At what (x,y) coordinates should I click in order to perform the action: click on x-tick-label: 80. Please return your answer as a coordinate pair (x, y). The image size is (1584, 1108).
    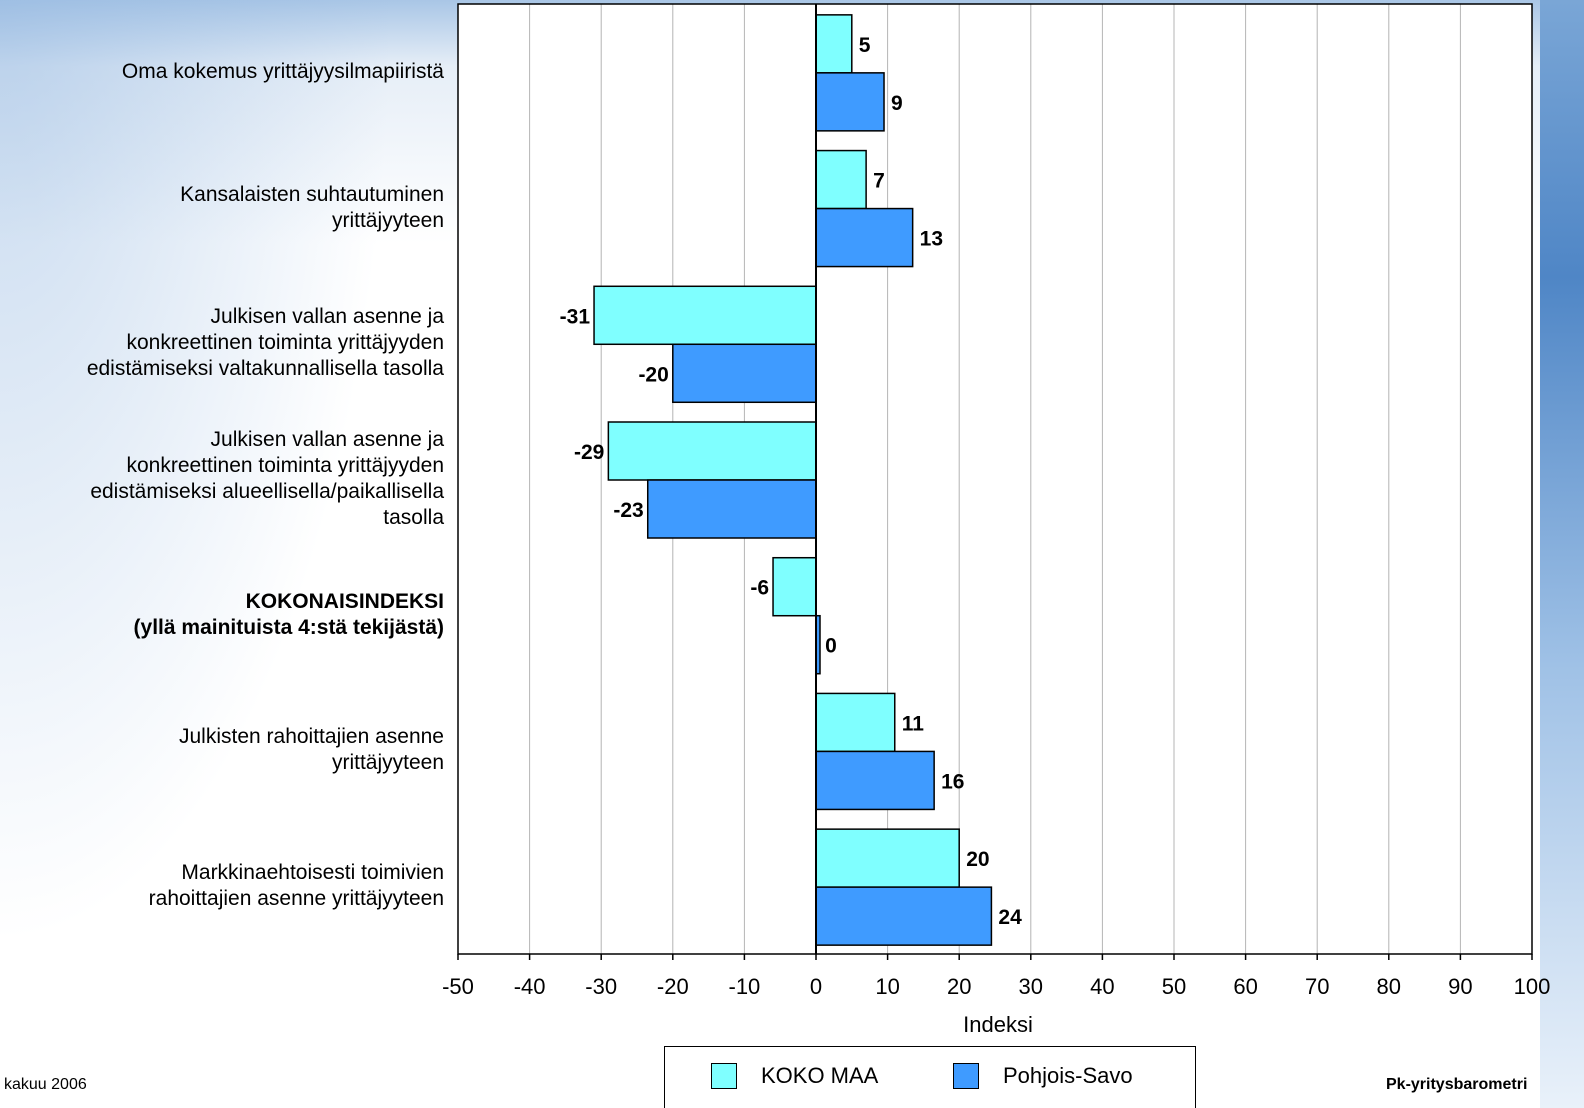
    Looking at the image, I should click on (1389, 986).